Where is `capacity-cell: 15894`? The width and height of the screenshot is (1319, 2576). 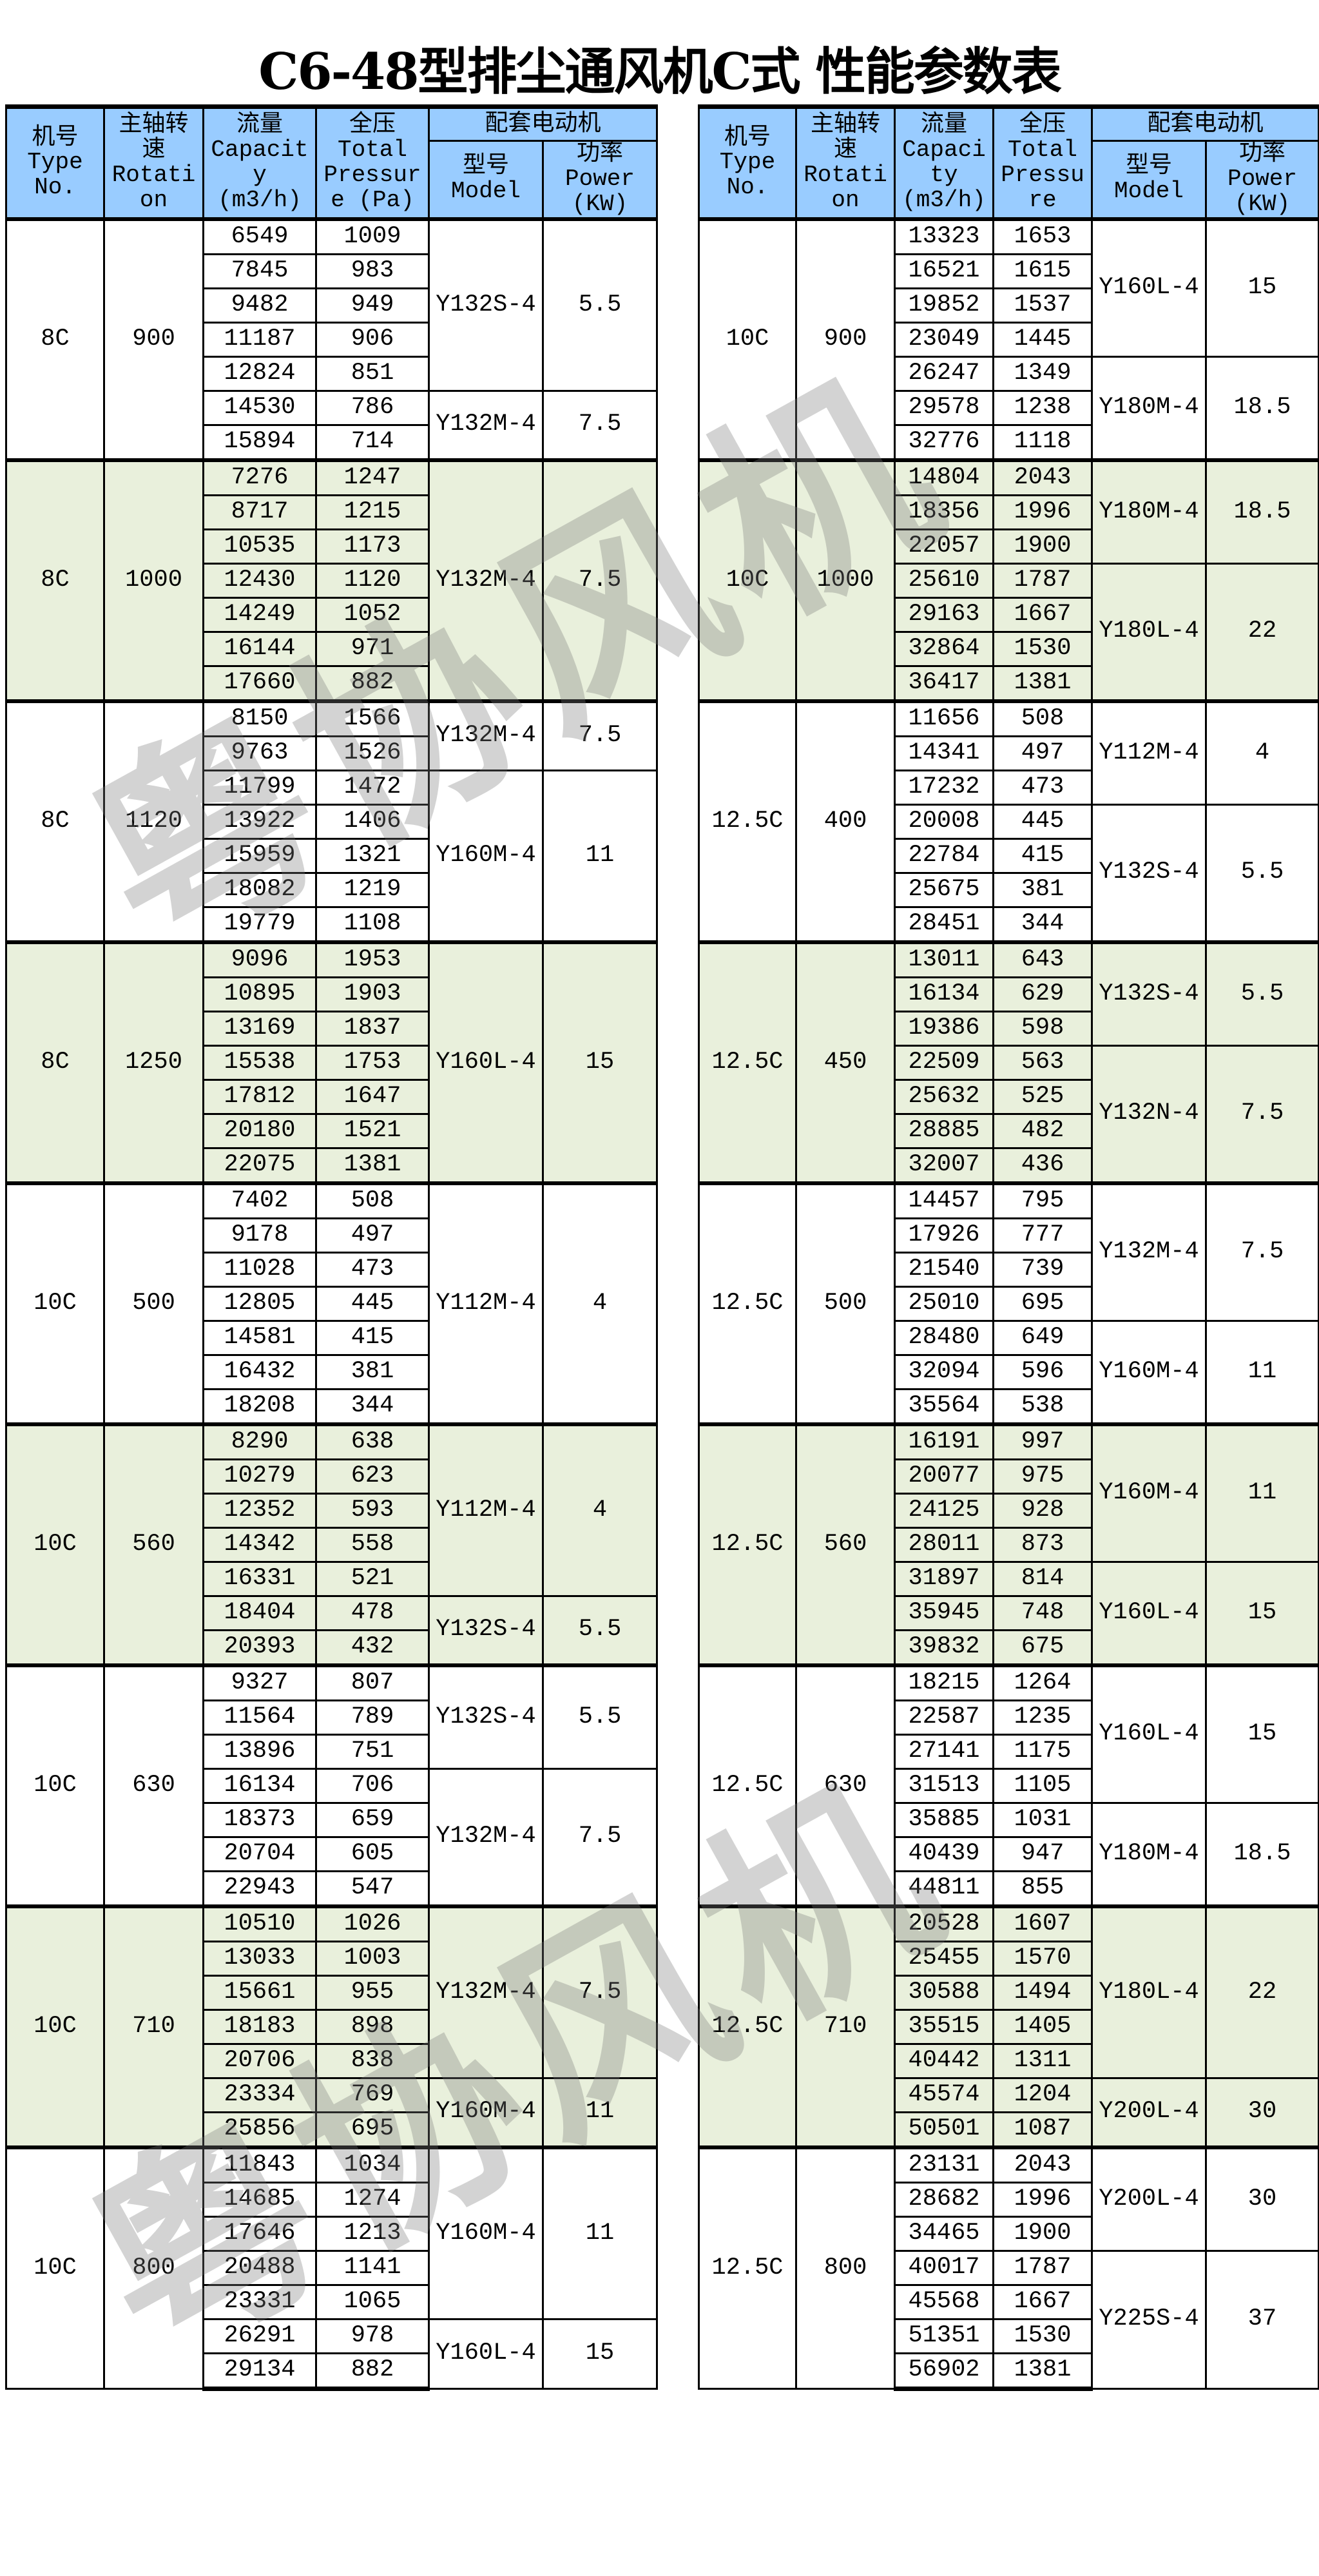
capacity-cell: 15894 is located at coordinates (259, 442).